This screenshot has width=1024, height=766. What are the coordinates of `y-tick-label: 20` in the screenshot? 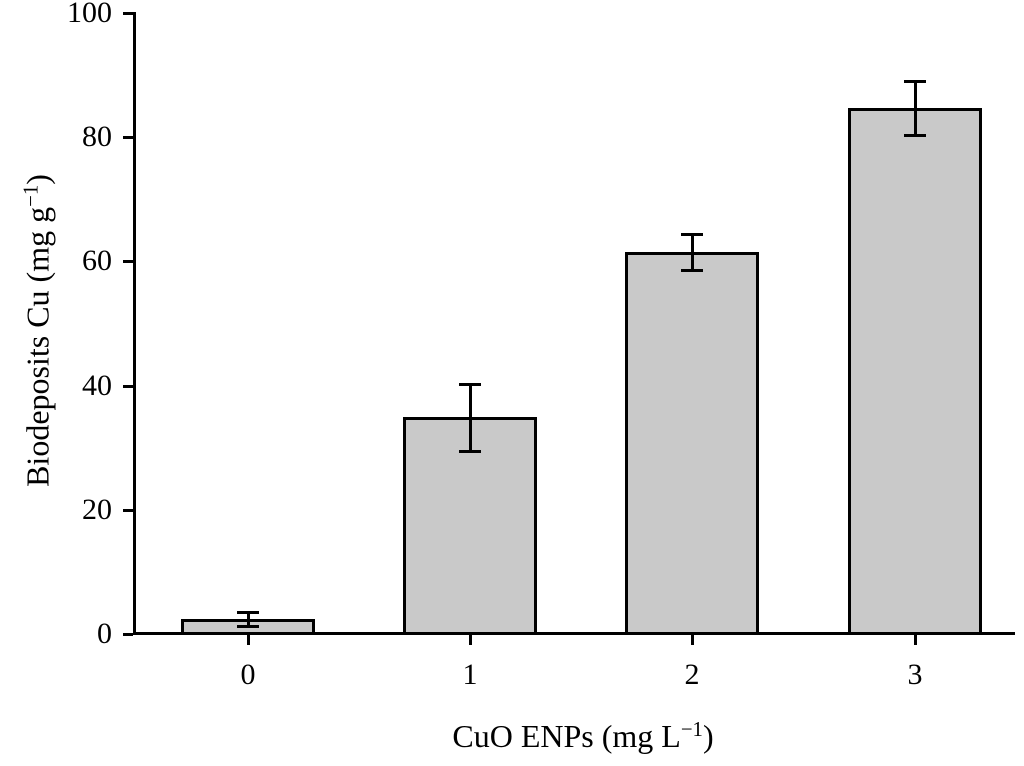 It's located at (97, 509).